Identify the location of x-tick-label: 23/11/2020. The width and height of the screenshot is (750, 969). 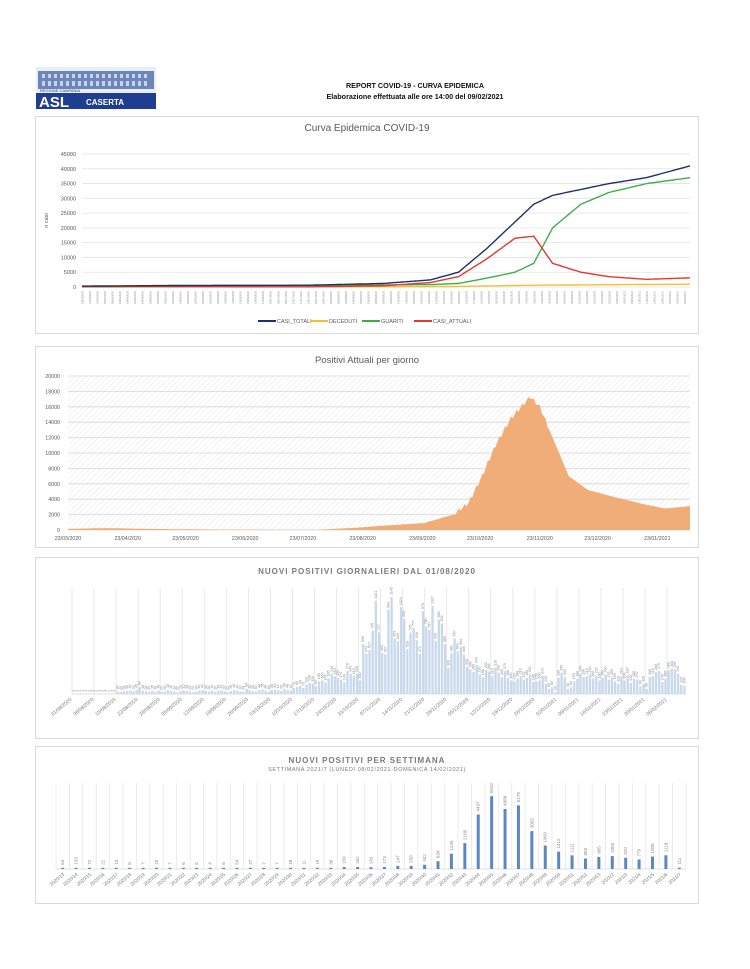
(540, 539).